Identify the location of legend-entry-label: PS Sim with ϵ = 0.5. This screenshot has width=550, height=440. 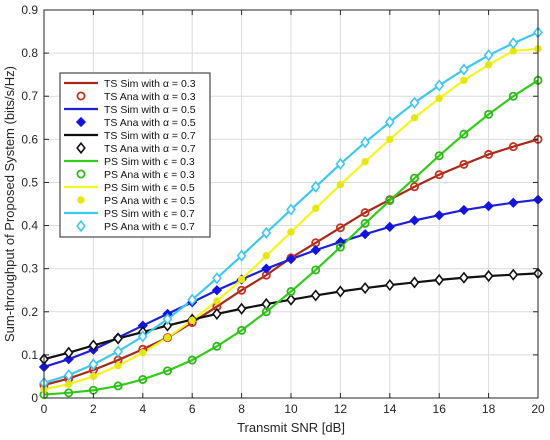
(149, 188).